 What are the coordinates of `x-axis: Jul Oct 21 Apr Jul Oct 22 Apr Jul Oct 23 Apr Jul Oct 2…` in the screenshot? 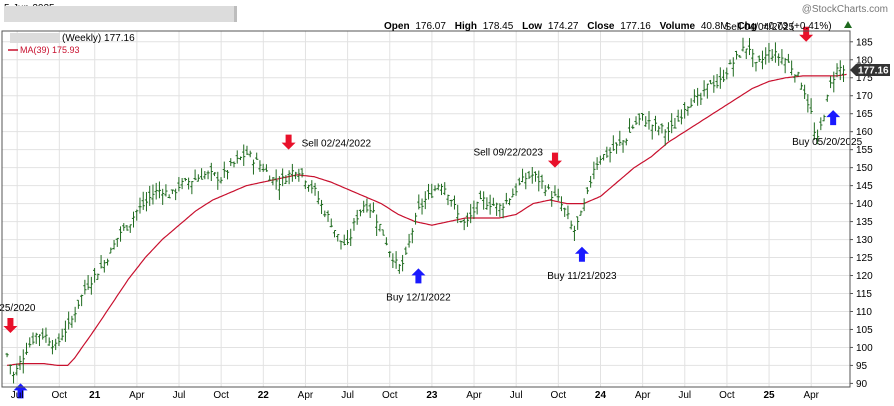 It's located at (415, 395).